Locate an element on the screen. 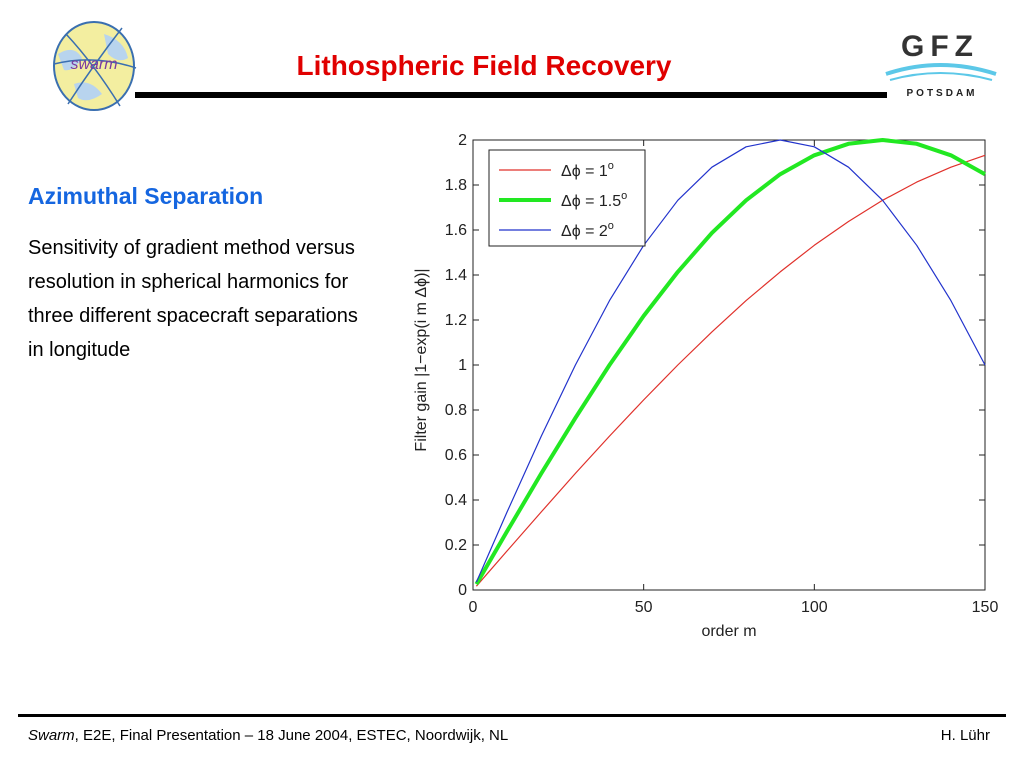  y-tick-label: 1 is located at coordinates (462, 365).